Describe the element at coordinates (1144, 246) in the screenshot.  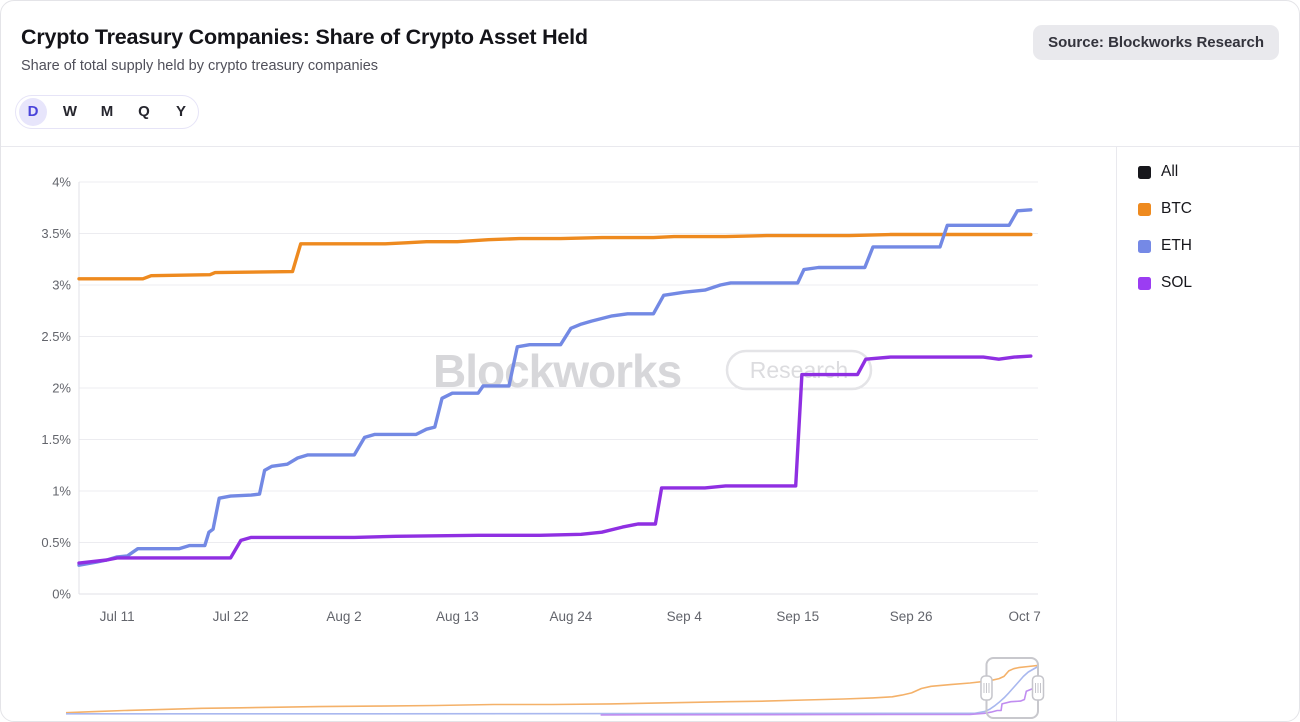
I see `legend-swatch-eth` at that location.